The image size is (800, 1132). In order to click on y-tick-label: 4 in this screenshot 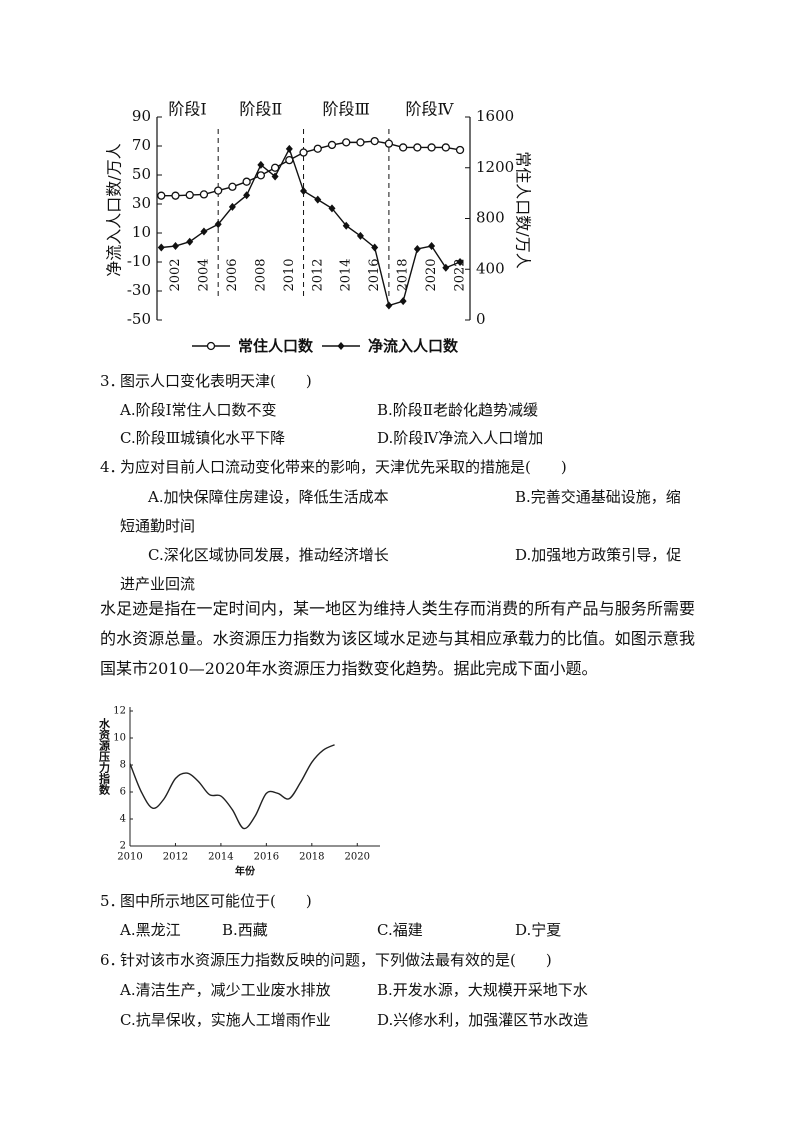, I will do `click(123, 819)`.